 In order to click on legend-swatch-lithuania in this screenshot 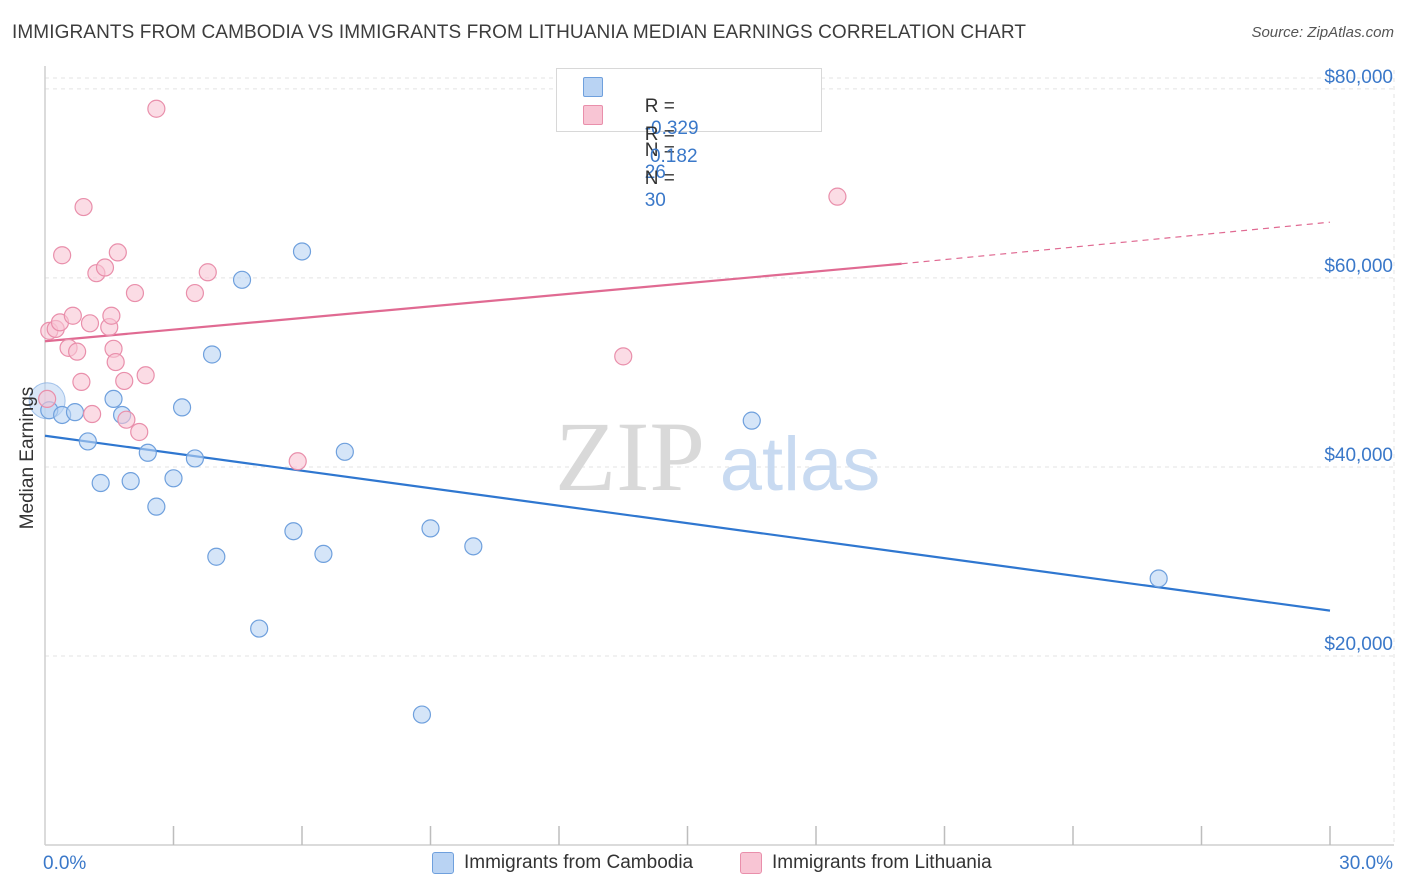, I will do `click(593, 115)`.